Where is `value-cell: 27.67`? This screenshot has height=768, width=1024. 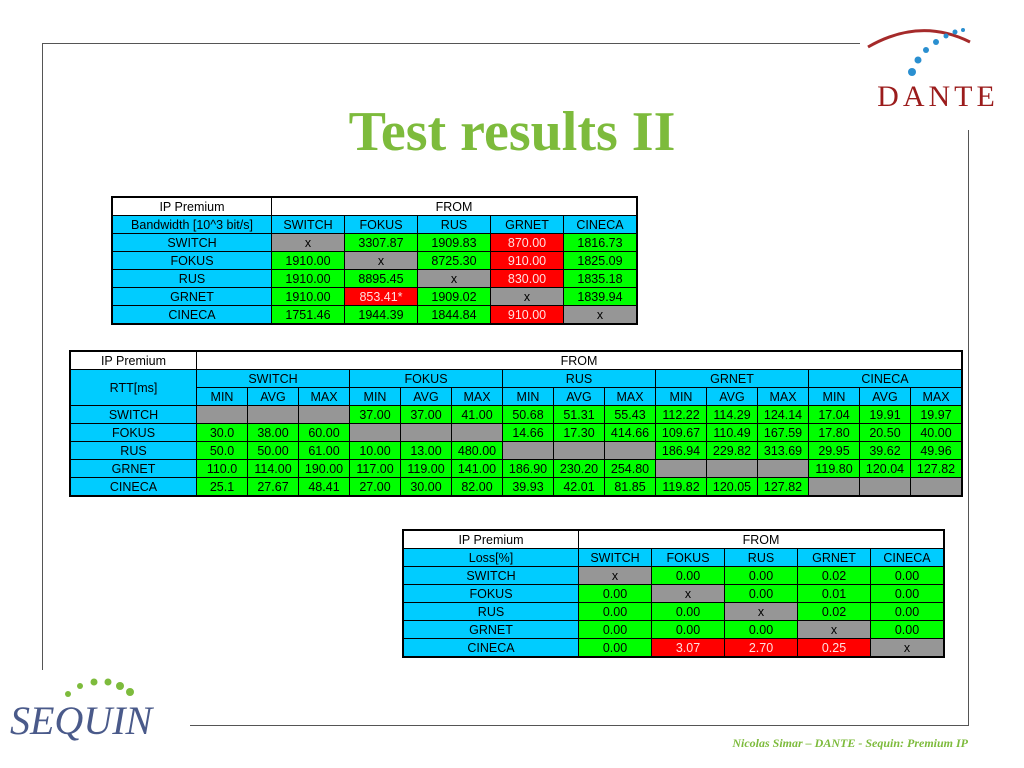
value-cell: 27.67 is located at coordinates (273, 487).